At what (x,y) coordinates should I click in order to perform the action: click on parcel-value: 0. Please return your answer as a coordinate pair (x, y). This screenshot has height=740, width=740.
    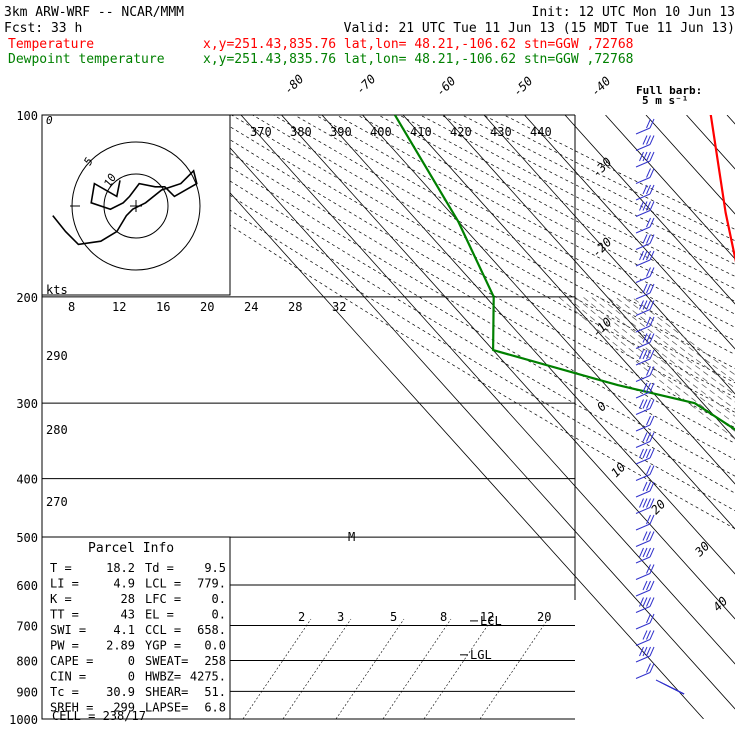
    Looking at the image, I should click on (131, 661).